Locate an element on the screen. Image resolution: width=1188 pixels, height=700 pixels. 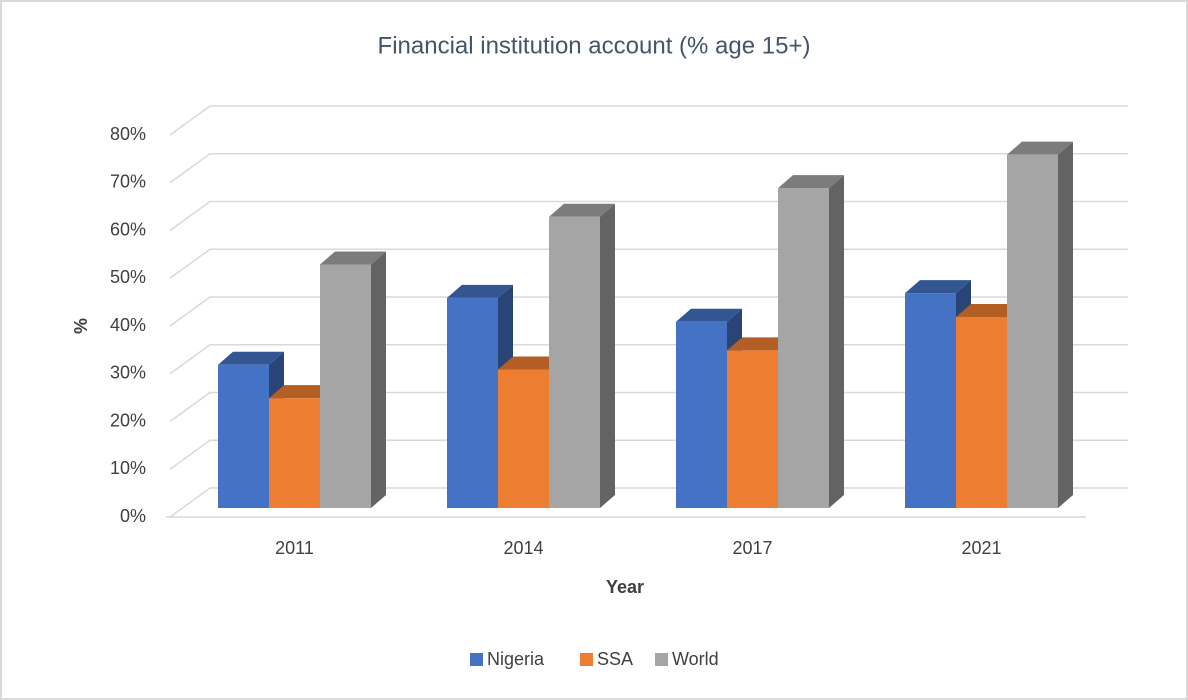
y-axis-label: % is located at coordinates (81, 326).